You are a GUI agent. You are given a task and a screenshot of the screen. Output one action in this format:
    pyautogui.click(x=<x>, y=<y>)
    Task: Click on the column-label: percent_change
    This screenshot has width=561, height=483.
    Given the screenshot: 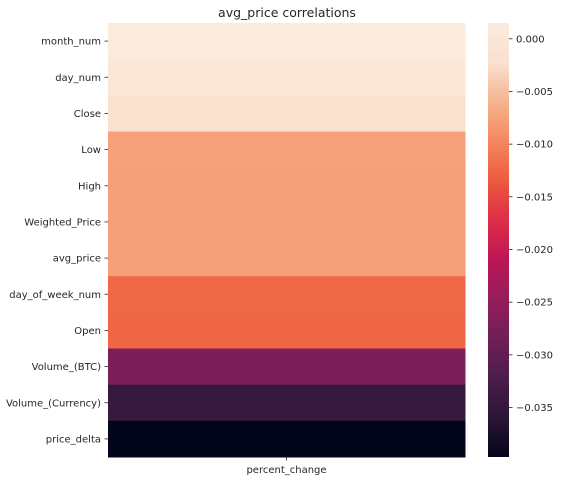 What is the action you would take?
    pyautogui.click(x=286, y=470)
    